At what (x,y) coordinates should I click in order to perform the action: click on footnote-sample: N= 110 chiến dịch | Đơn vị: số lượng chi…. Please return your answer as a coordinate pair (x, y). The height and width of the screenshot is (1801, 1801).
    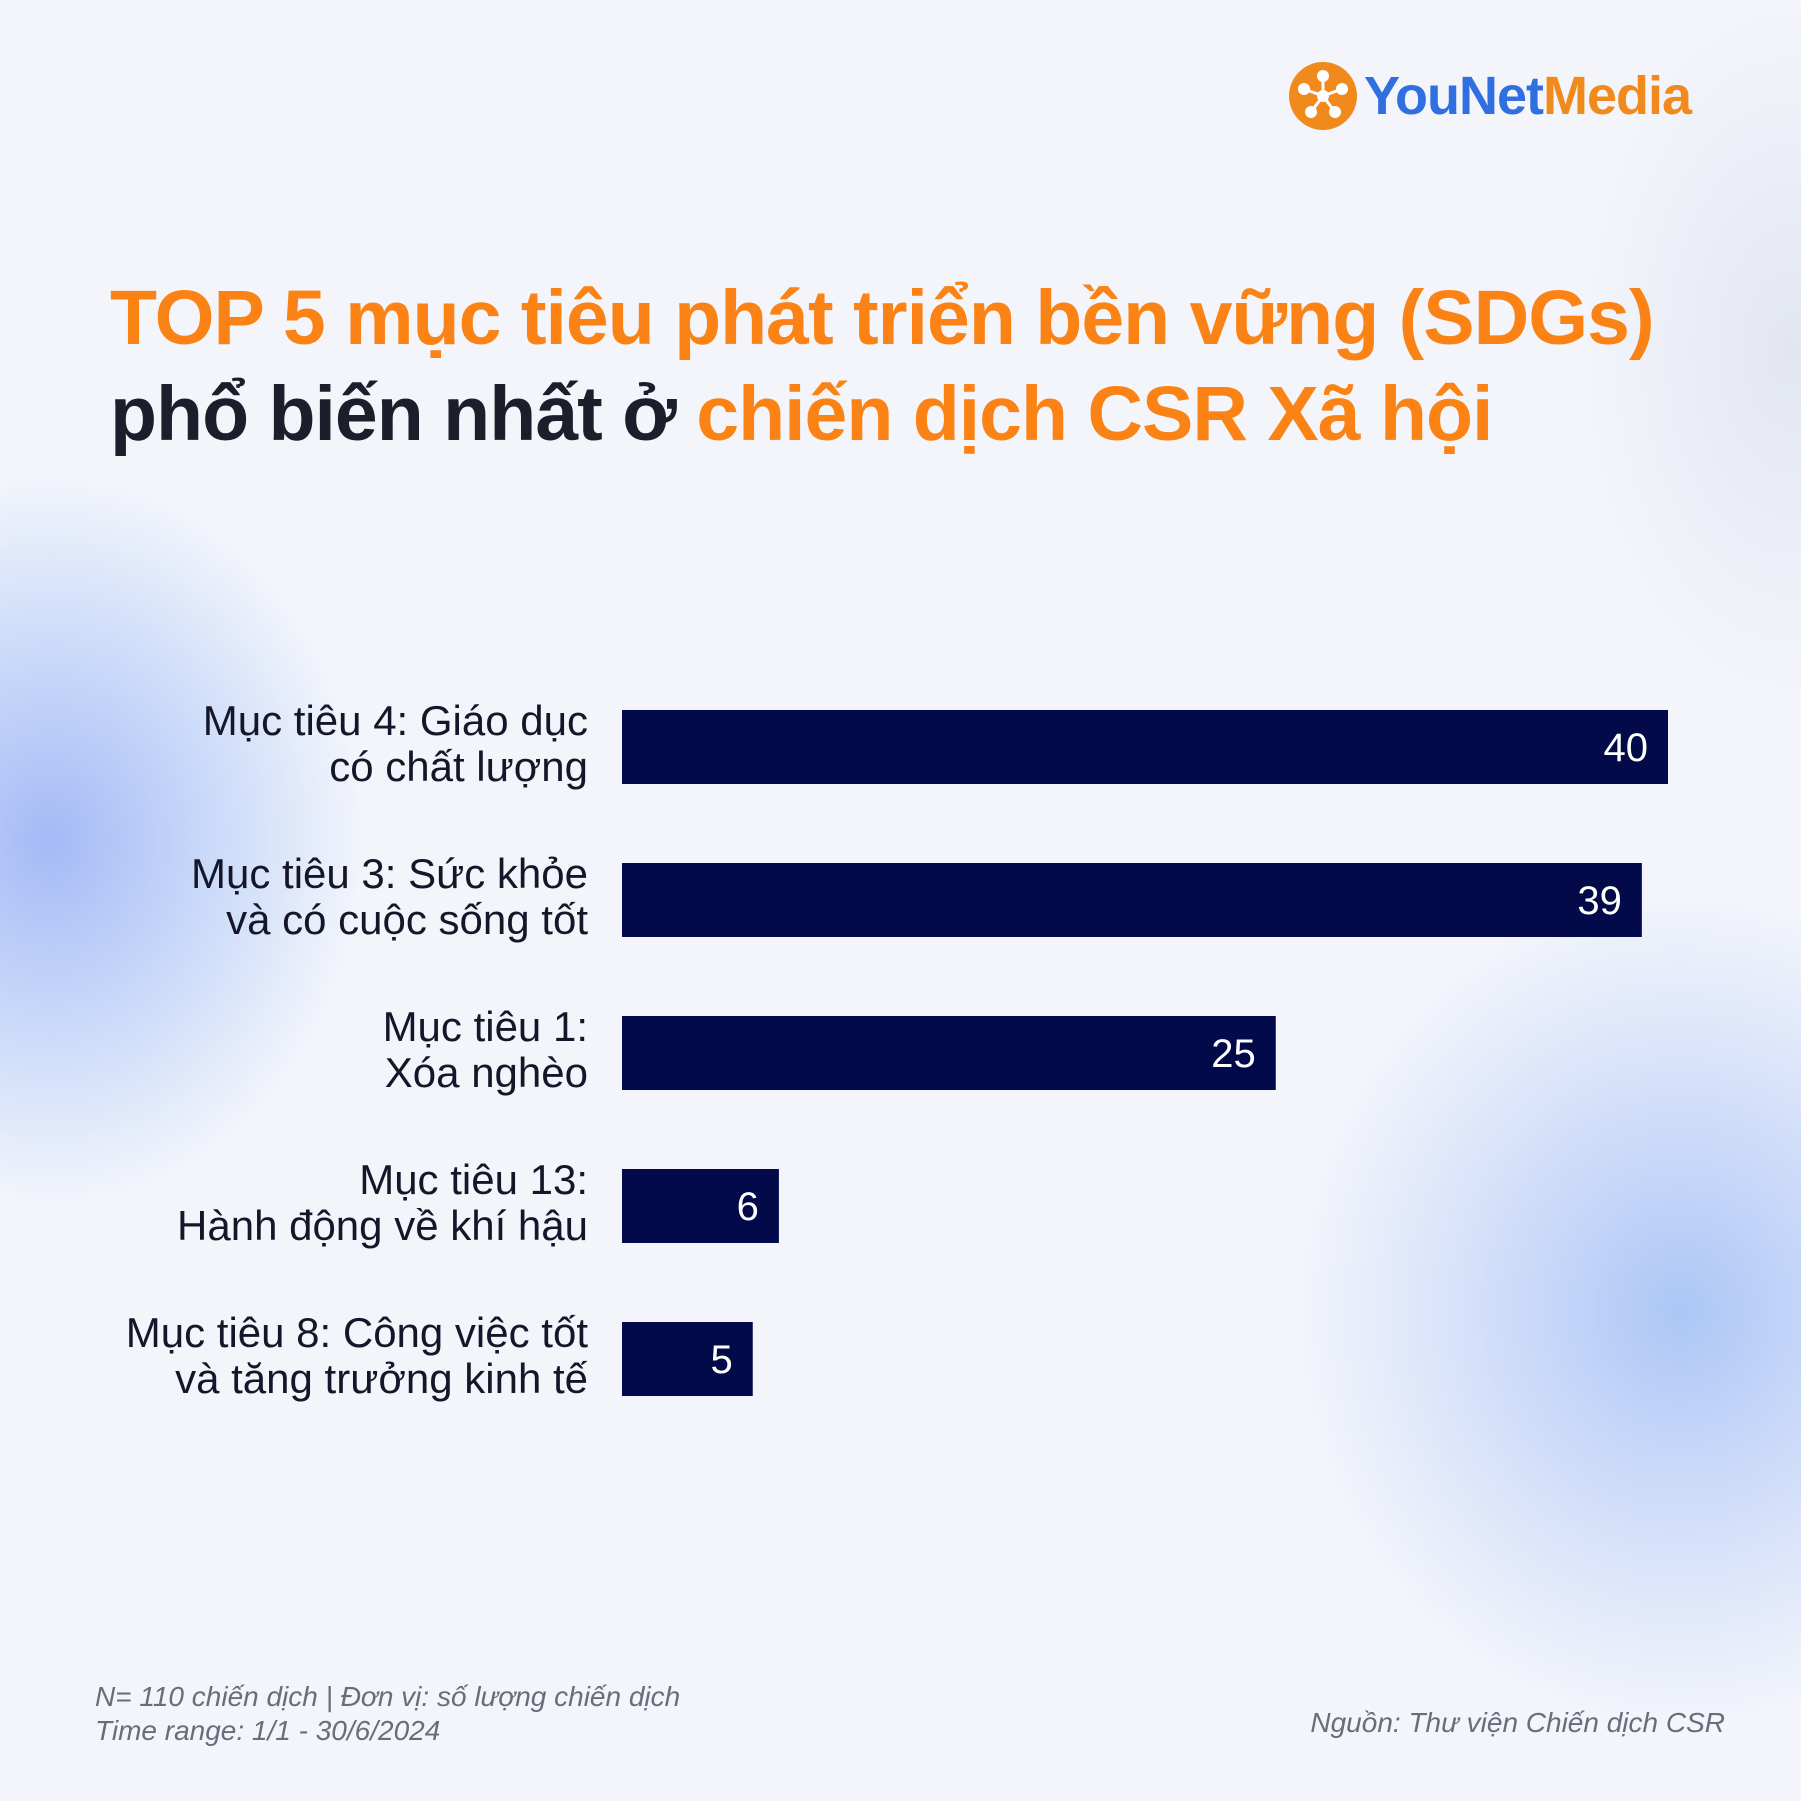
    Looking at the image, I should click on (388, 1696).